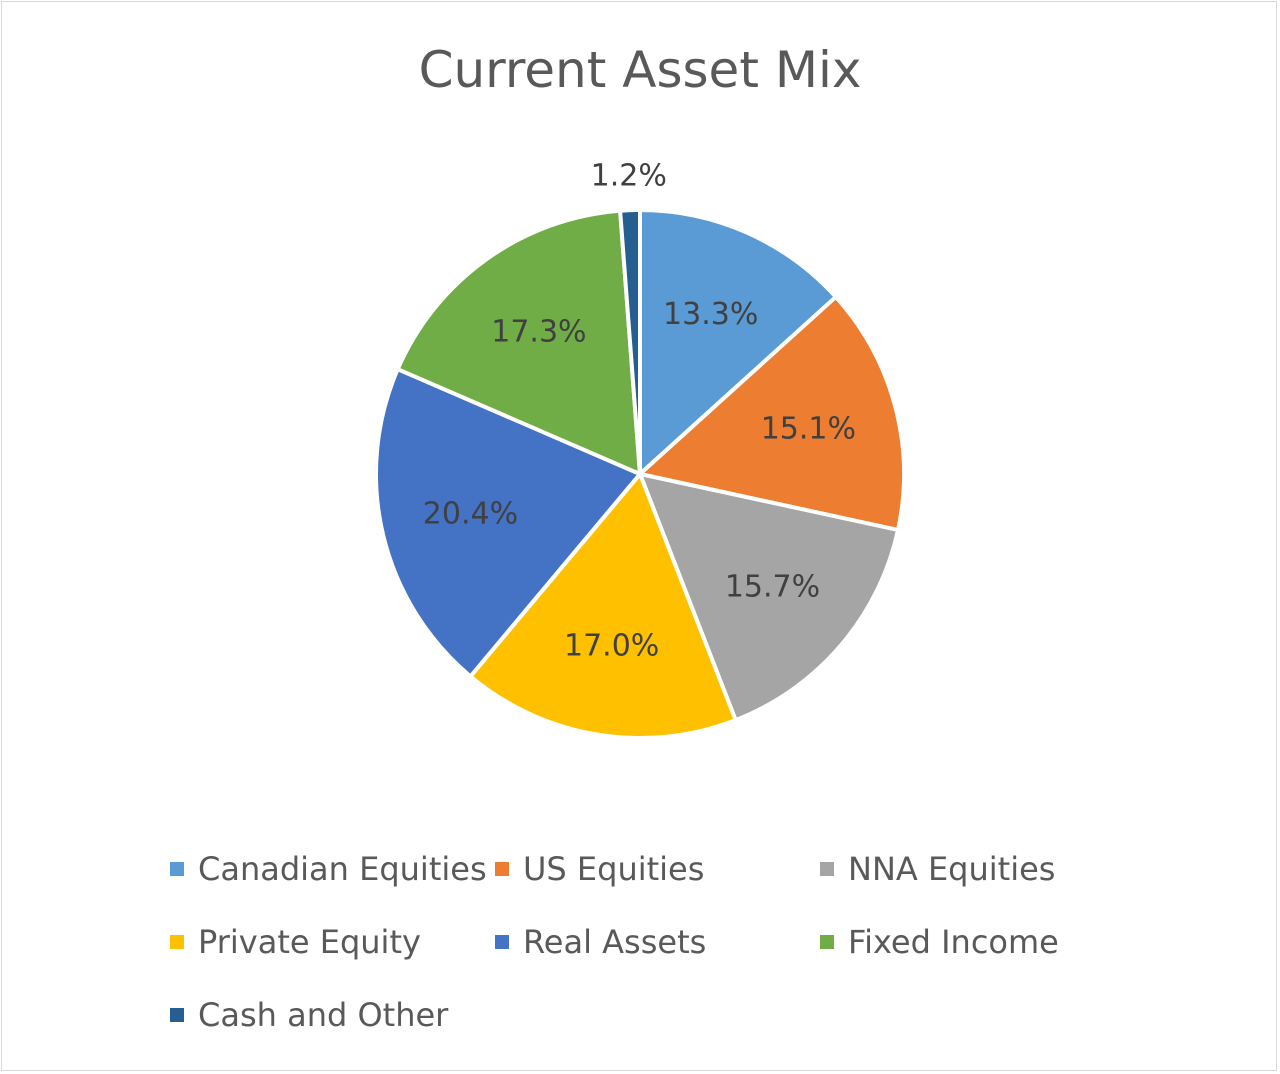  What do you see at coordinates (342, 869) in the screenshot?
I see `legend-label: Canadian Equities` at bounding box center [342, 869].